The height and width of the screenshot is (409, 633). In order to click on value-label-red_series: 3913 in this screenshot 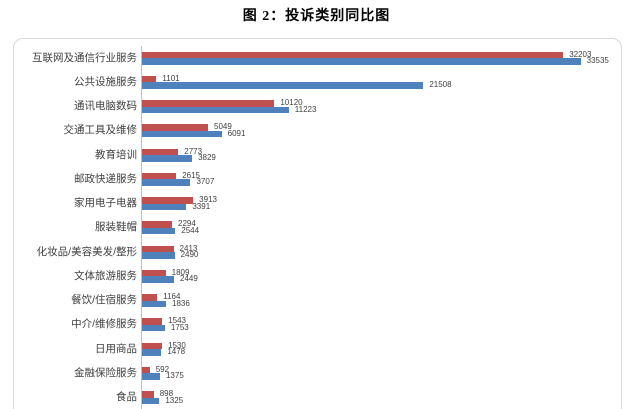, I will do `click(208, 199)`.